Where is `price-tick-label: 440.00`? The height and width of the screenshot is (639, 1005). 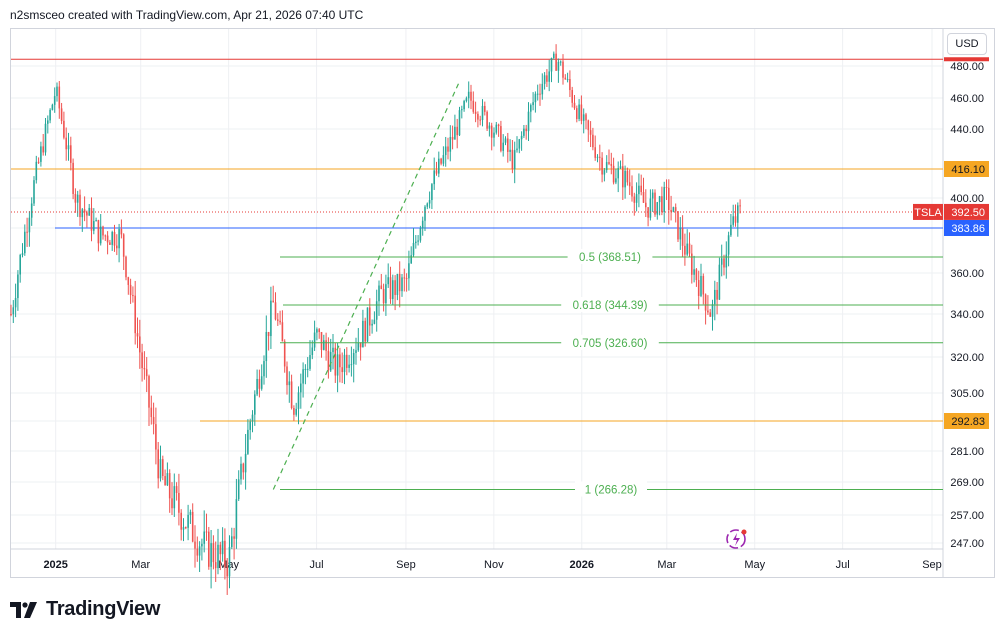 price-tick-label: 440.00 is located at coordinates (967, 130).